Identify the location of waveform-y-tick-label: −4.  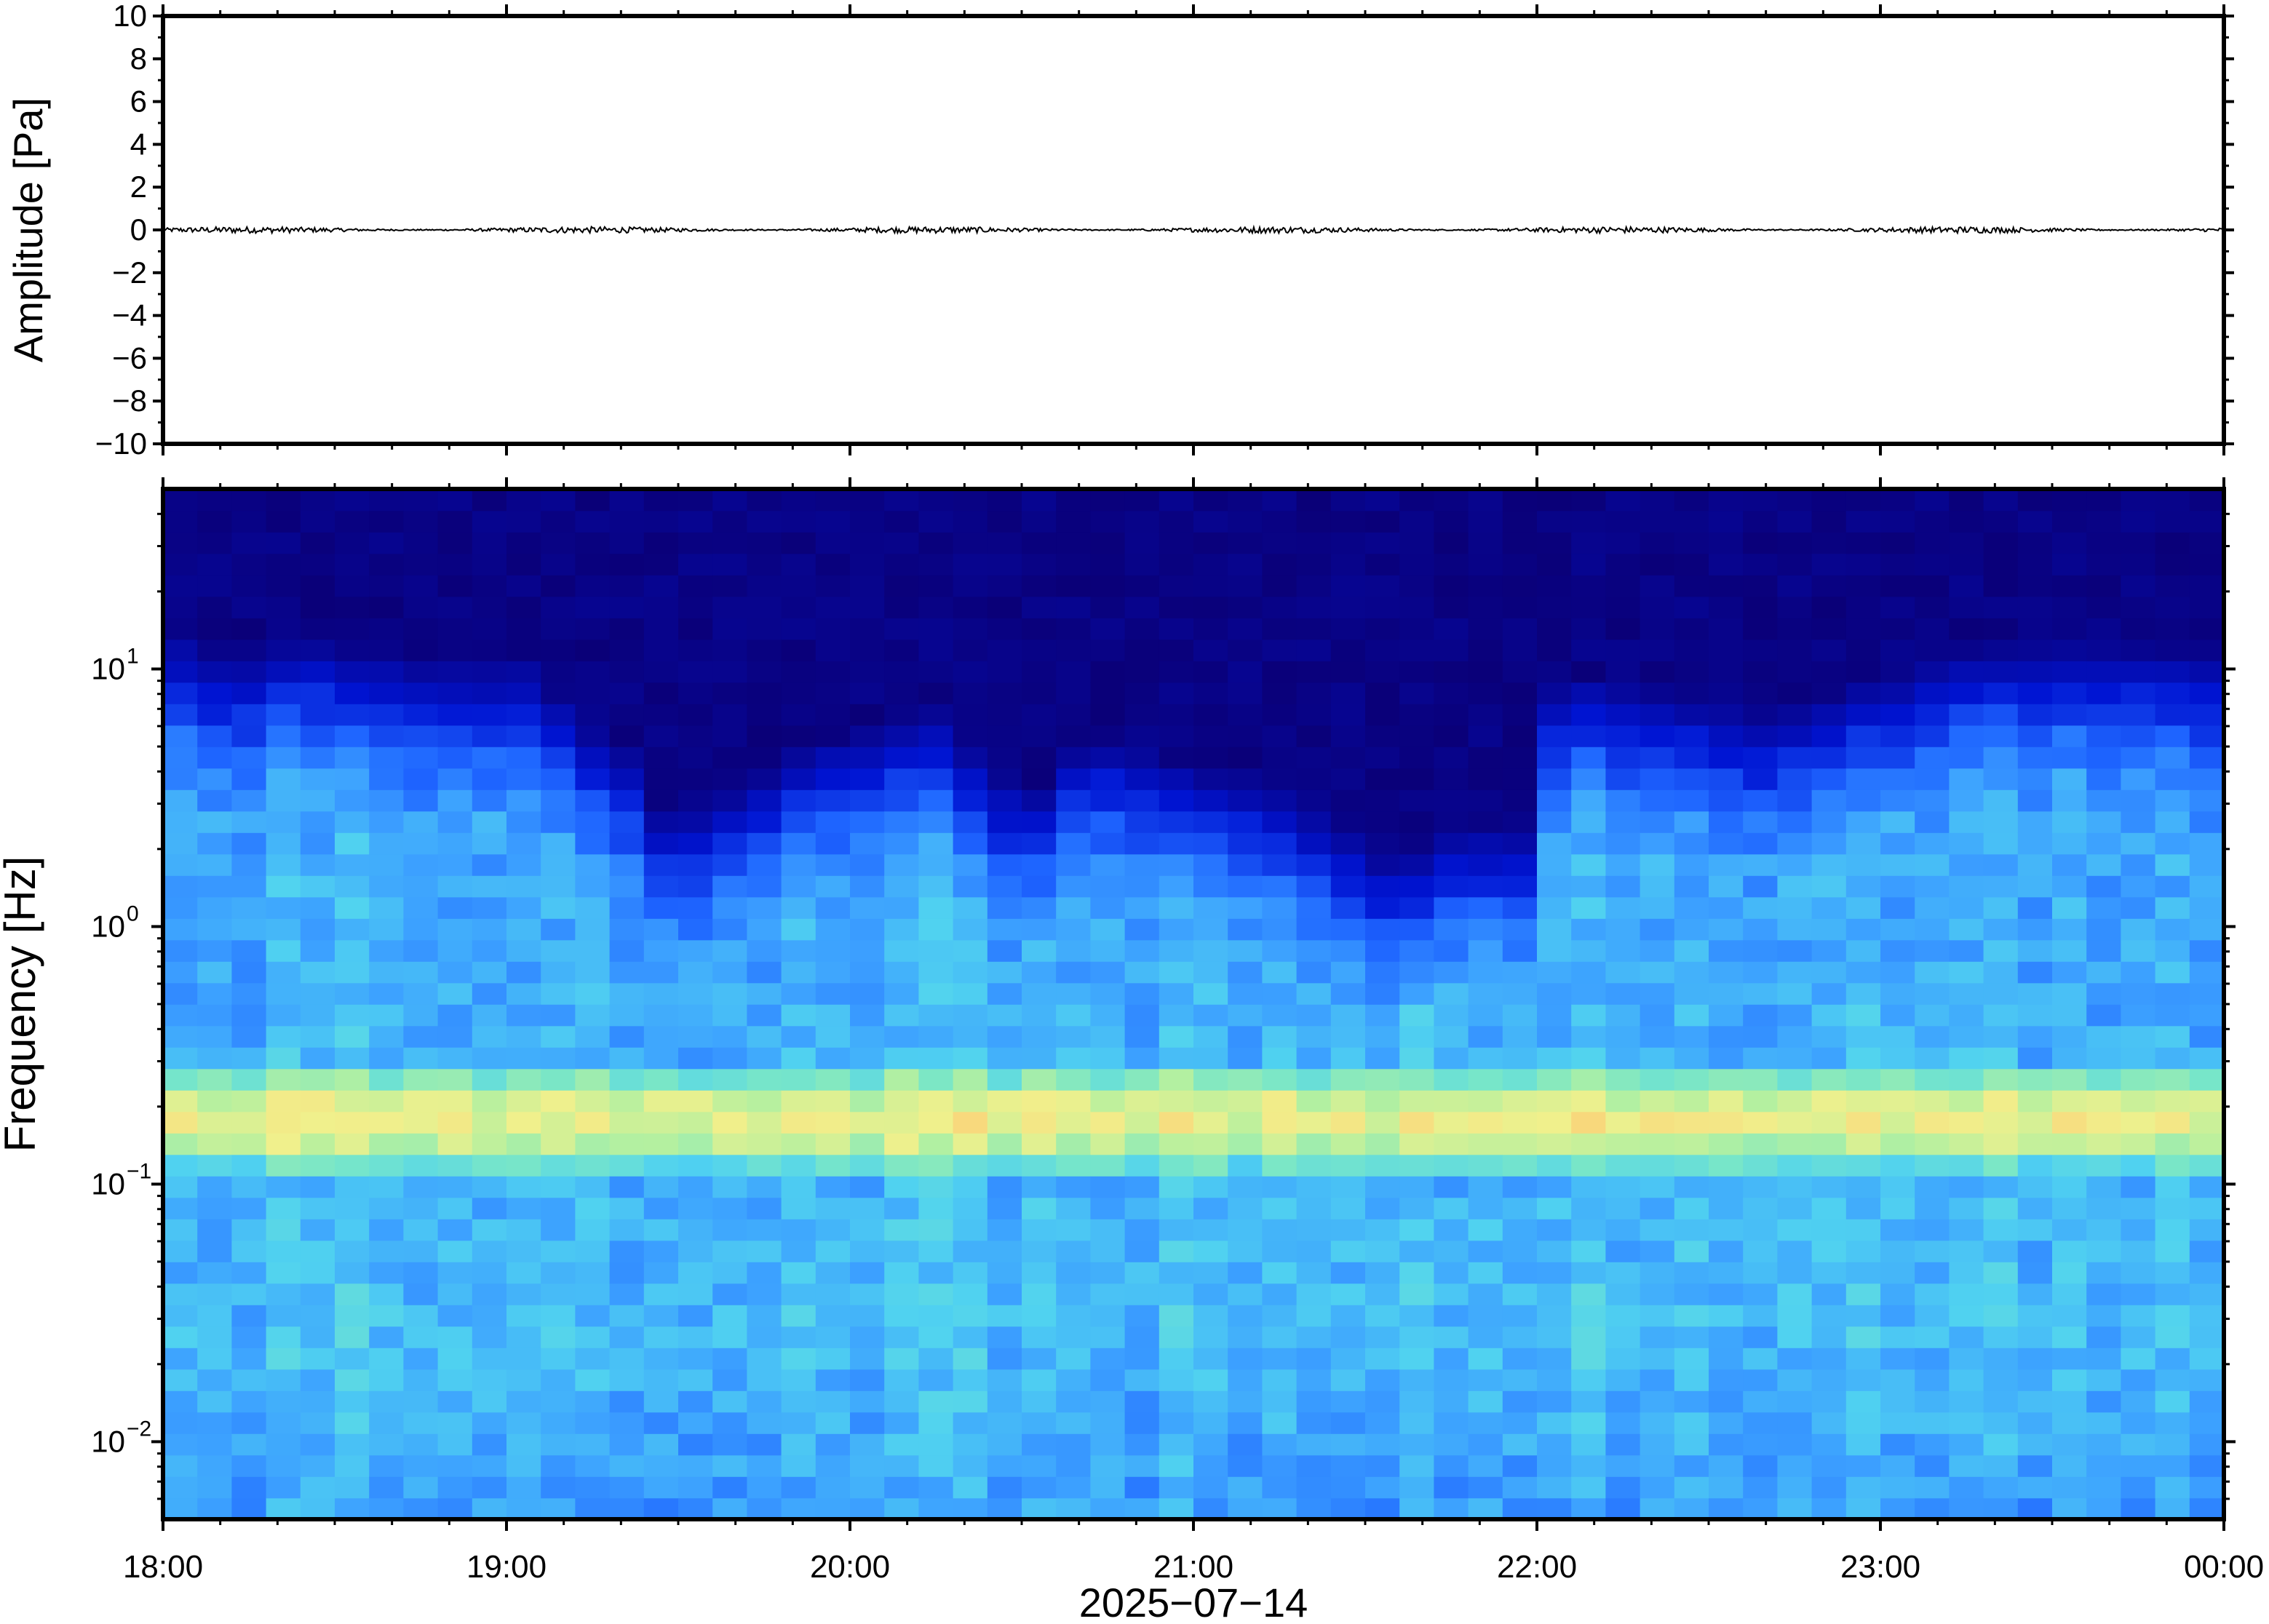
(130, 315).